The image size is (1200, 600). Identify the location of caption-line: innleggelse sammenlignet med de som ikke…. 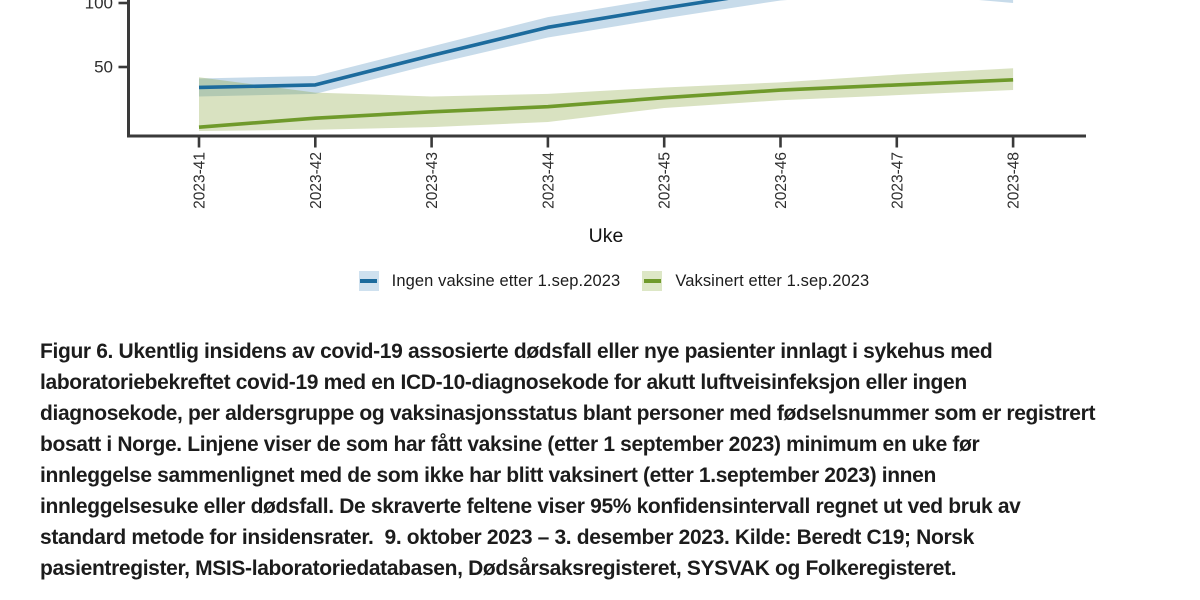
(488, 475).